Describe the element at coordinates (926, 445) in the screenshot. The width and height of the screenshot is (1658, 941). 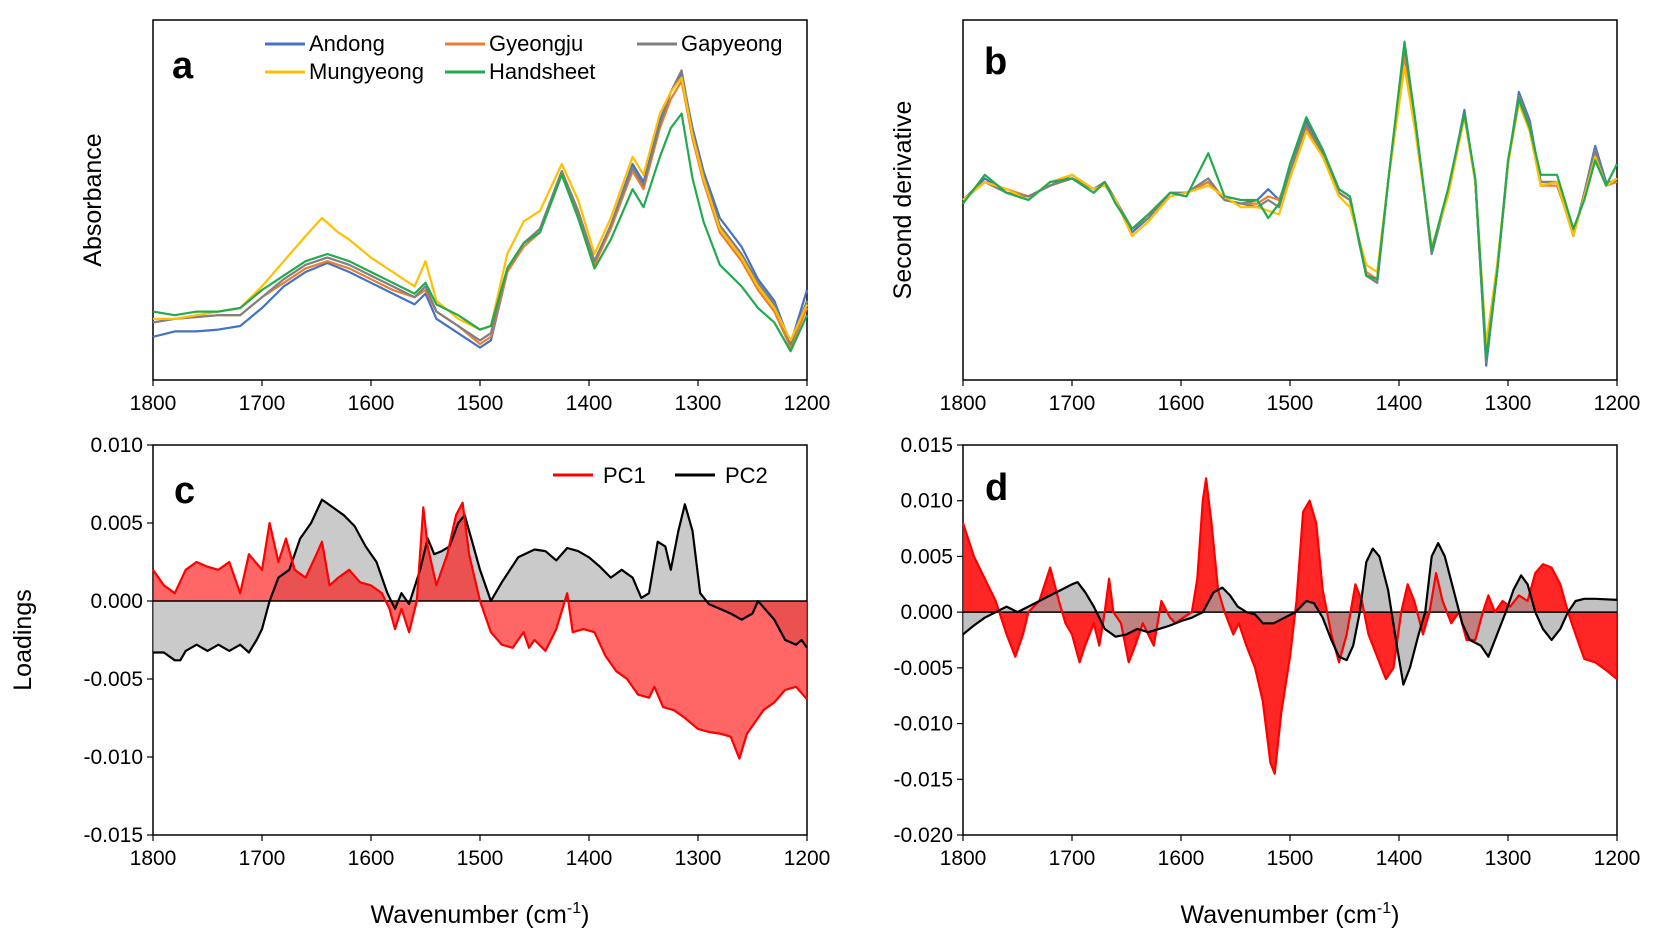
I see `y-tick-label: 0.015` at that location.